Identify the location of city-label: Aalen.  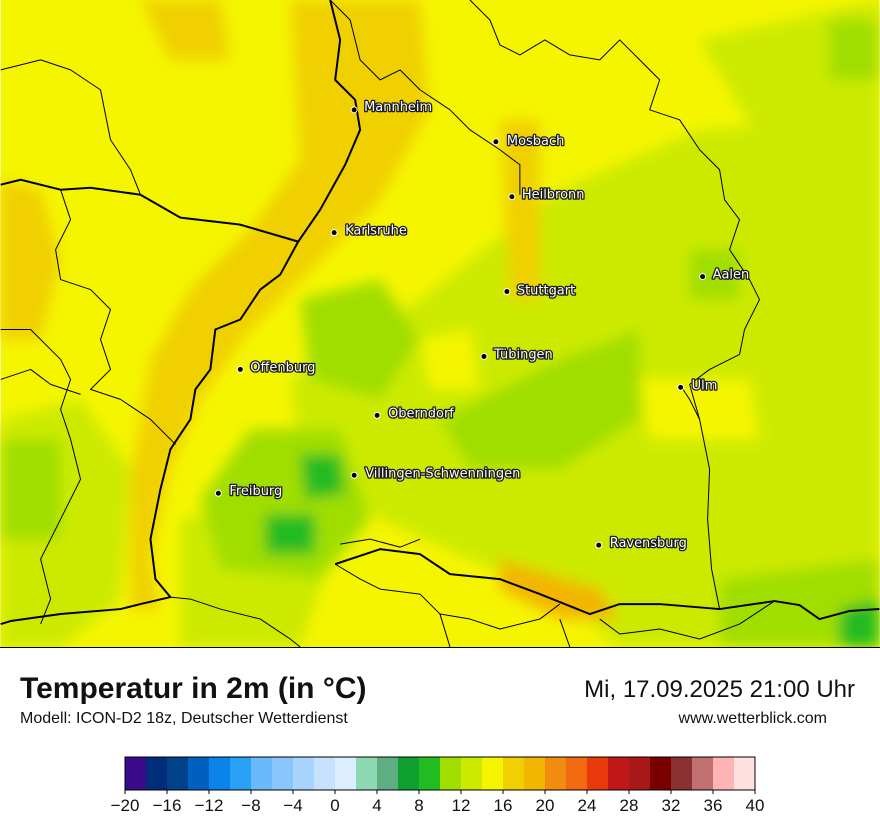
(731, 275).